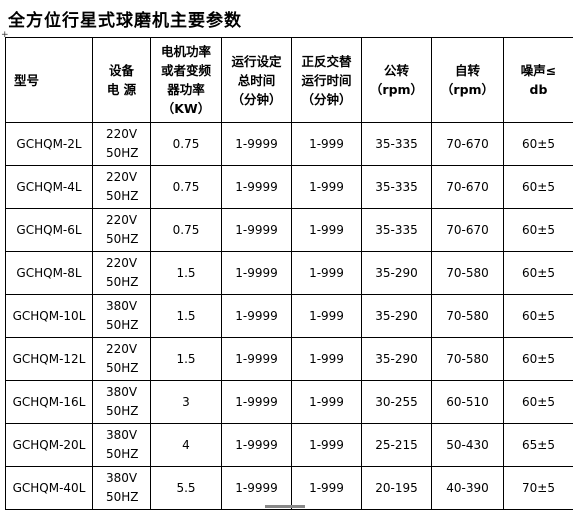  I want to click on header-alternating-runtime-label: 正反交替 运行时间 （分钟）, so click(326, 80).